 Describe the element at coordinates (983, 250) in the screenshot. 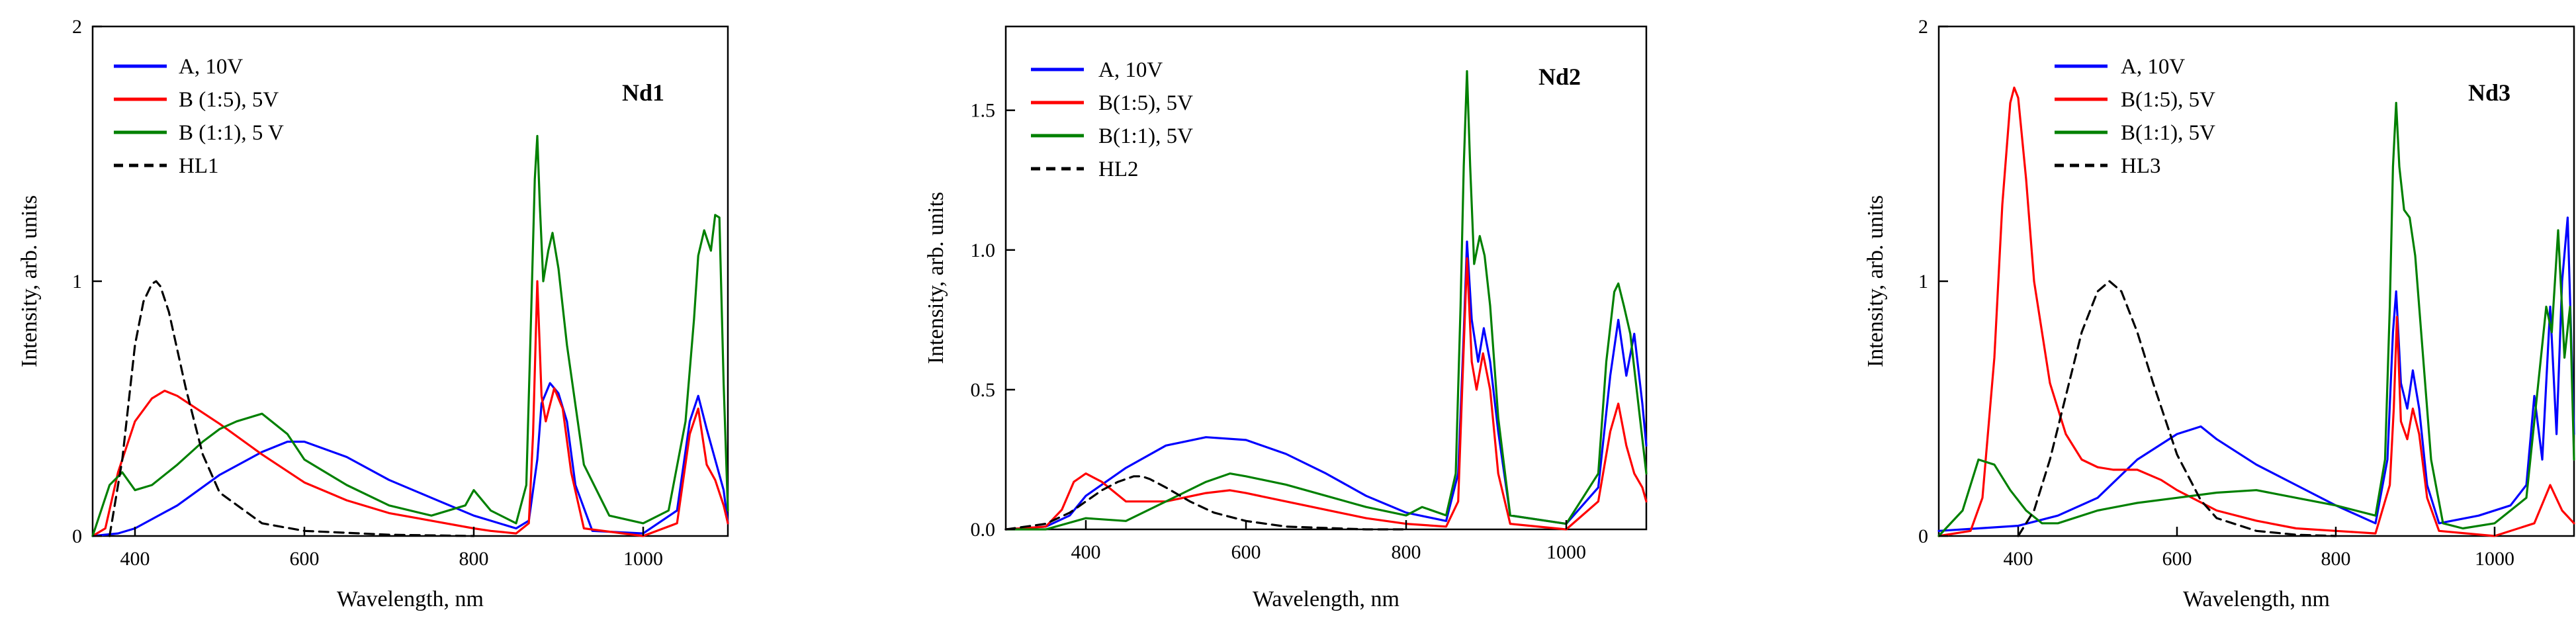

I see `y-tick-label: 1.0` at that location.